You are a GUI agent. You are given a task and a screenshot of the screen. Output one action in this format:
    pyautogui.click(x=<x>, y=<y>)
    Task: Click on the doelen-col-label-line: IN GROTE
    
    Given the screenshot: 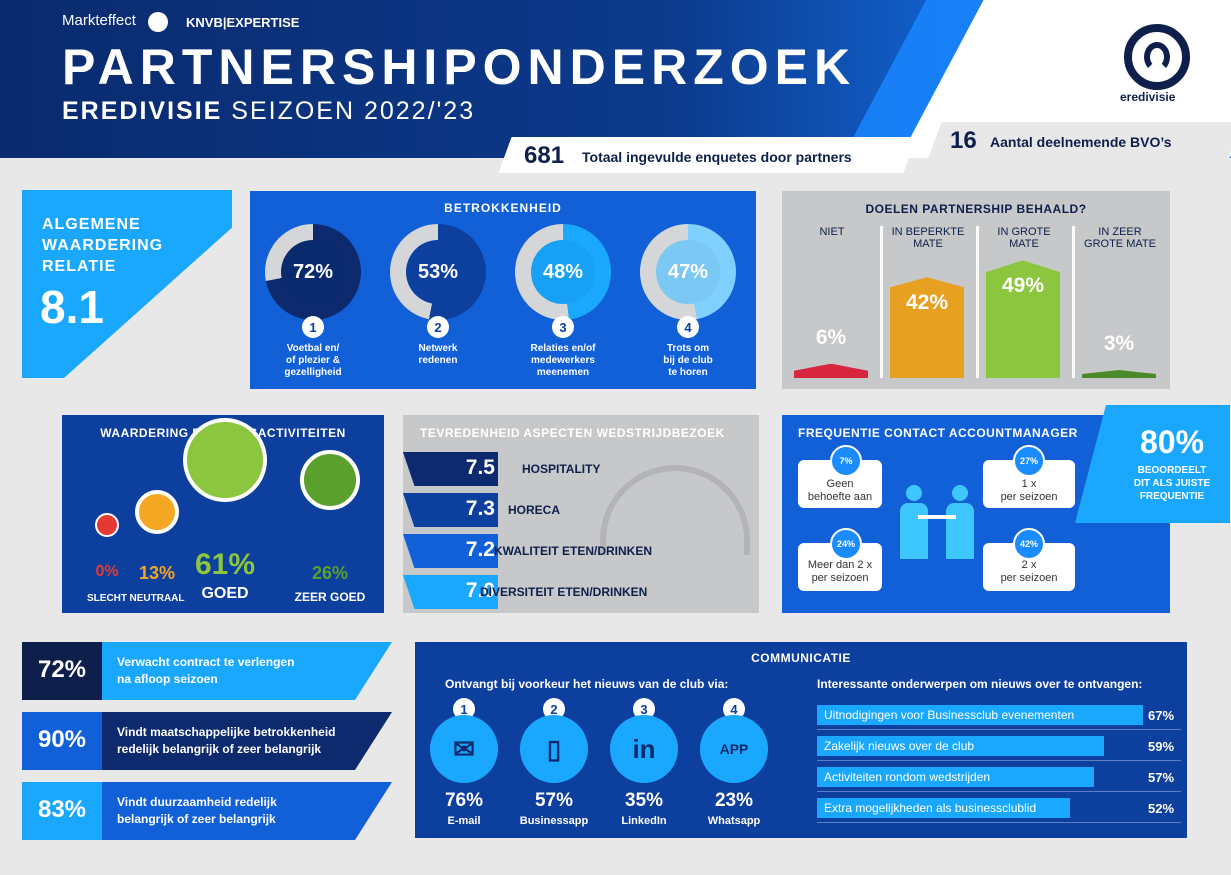 What is the action you would take?
    pyautogui.click(x=1024, y=232)
    